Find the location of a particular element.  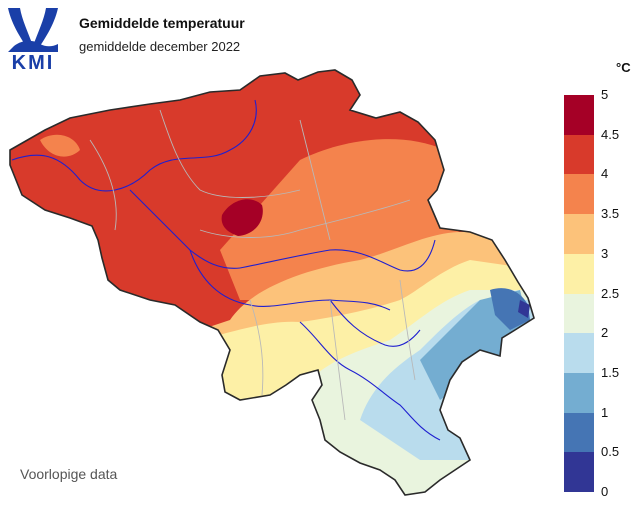

legend-tick-label: 1 is located at coordinates (605, 412).